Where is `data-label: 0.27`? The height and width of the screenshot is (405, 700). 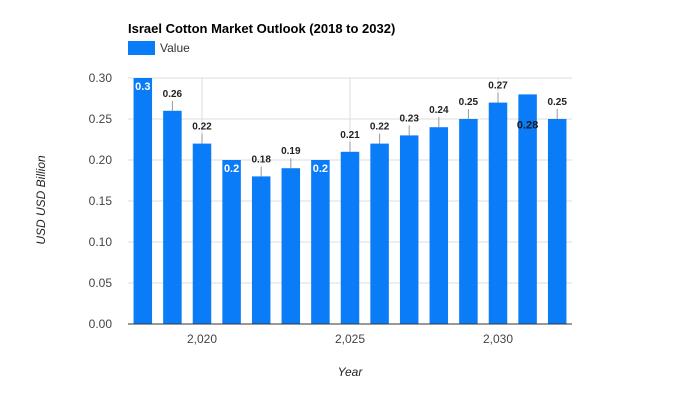
data-label: 0.27 is located at coordinates (498, 86).